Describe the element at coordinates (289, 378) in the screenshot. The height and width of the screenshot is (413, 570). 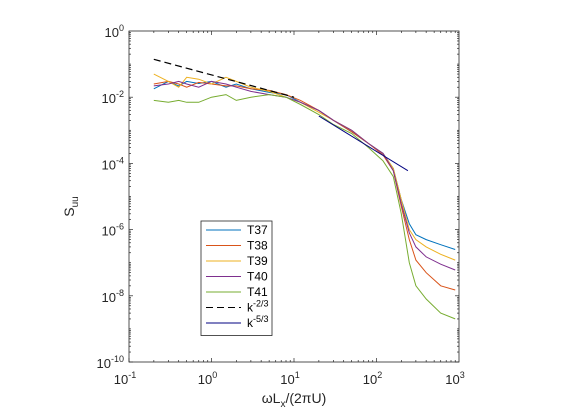
I see `x-tick-label: 10¹` at that location.